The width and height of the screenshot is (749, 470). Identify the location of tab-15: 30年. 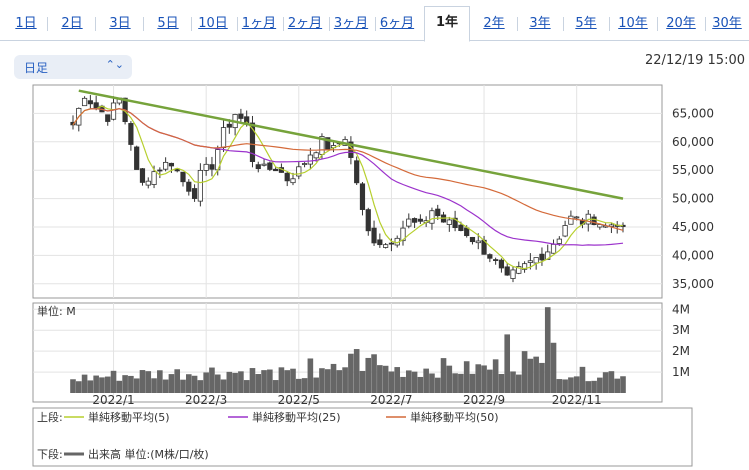
(727, 23).